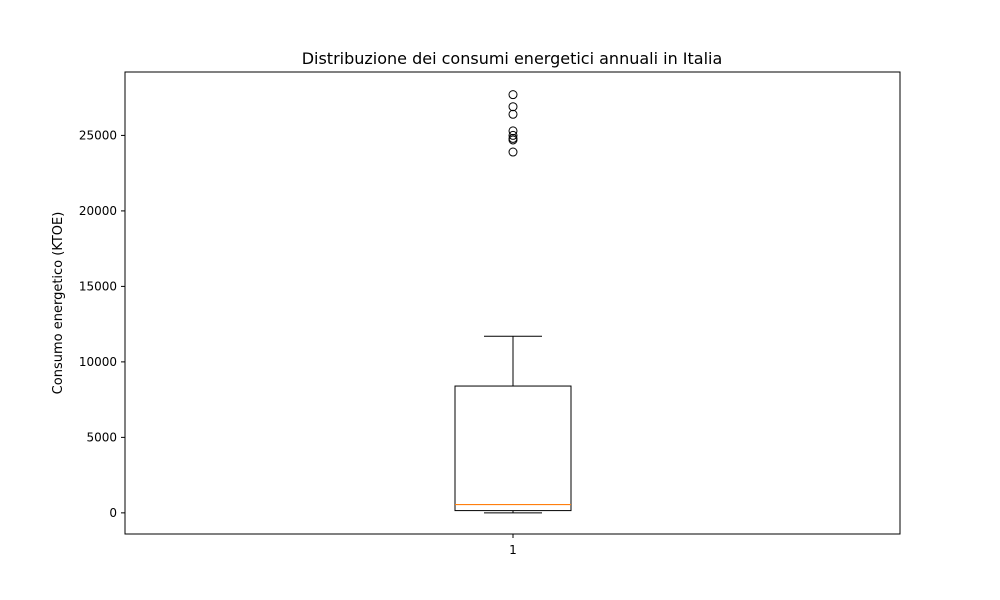 The image size is (1000, 600). I want to click on y-tick-label: 20000, so click(98, 211).